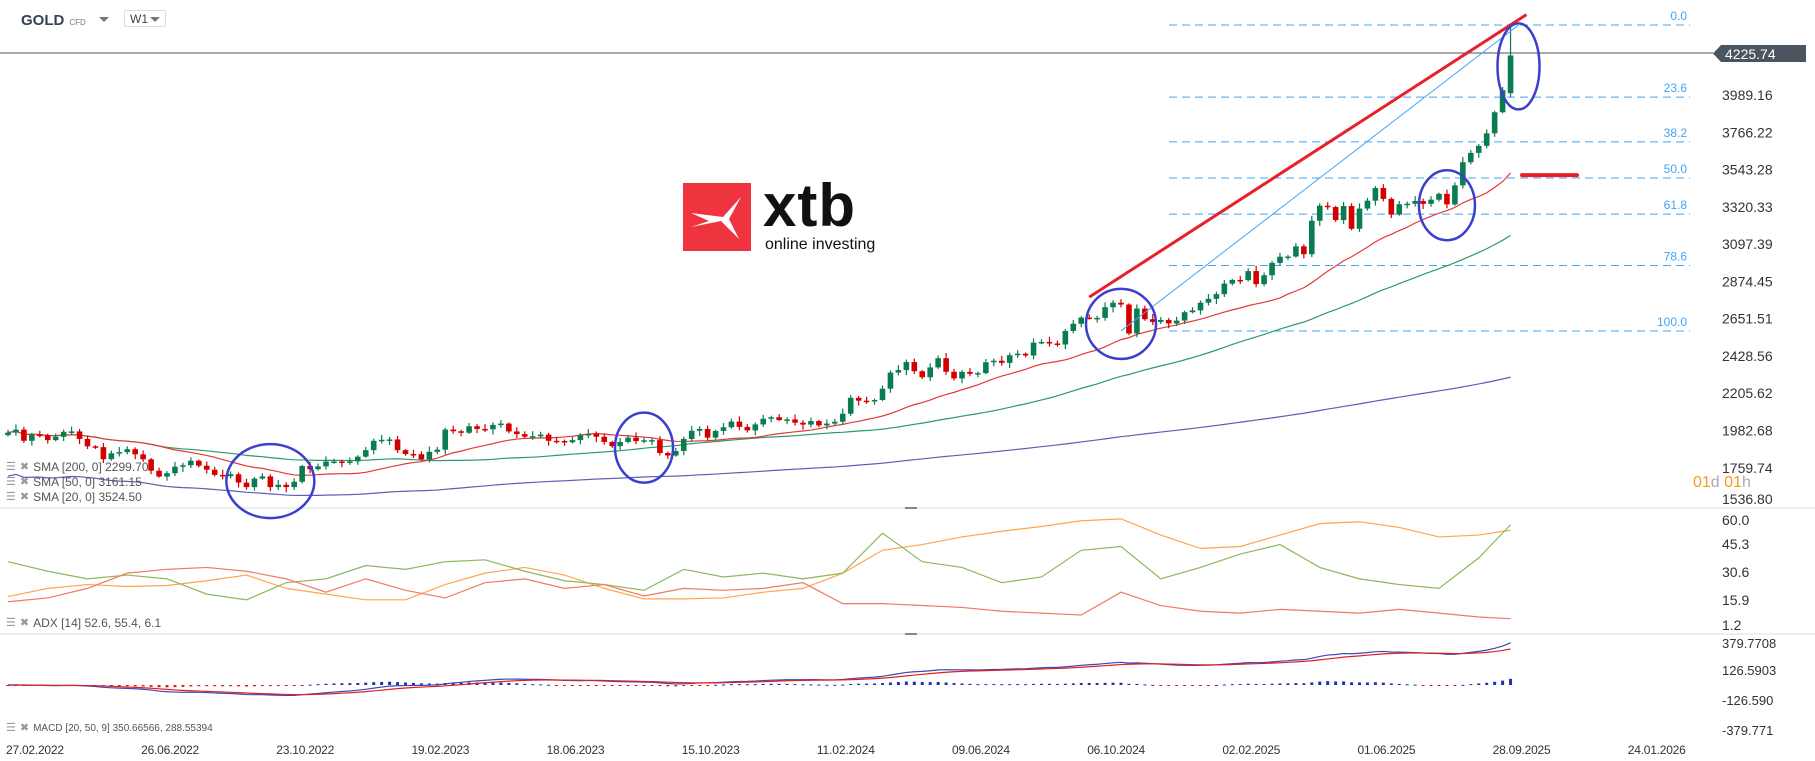 This screenshot has width=1815, height=761. Describe the element at coordinates (644, 447) in the screenshot. I see `highlight-circle` at that location.